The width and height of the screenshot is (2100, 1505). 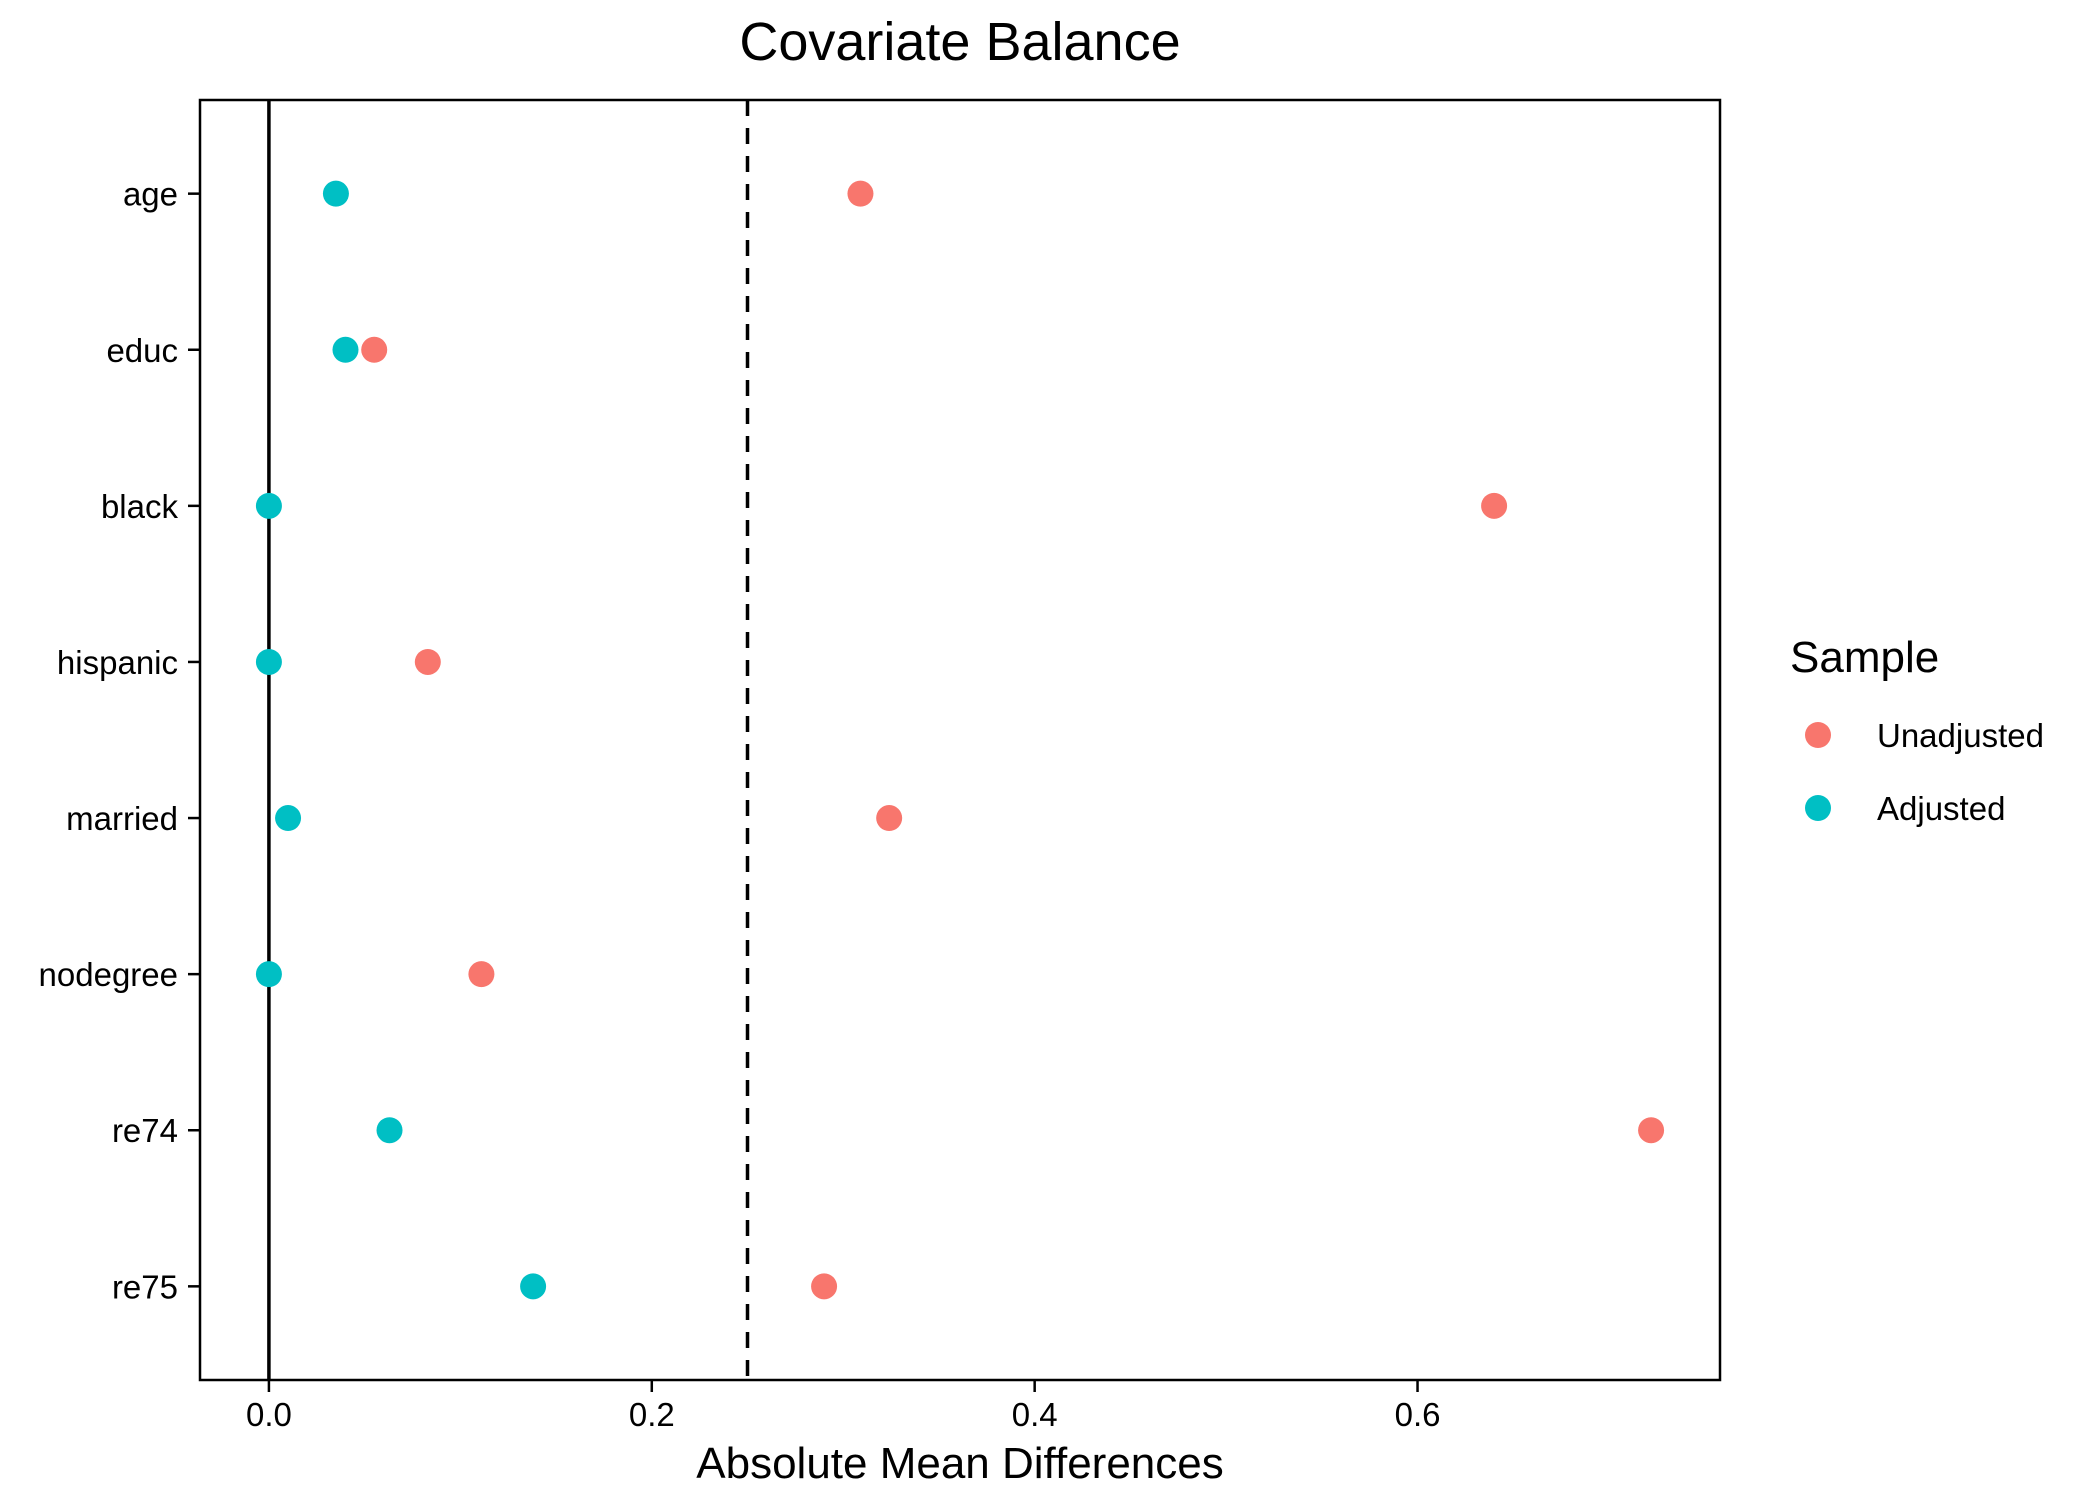 I want to click on point-unadjusted-hispanic, so click(x=427, y=661).